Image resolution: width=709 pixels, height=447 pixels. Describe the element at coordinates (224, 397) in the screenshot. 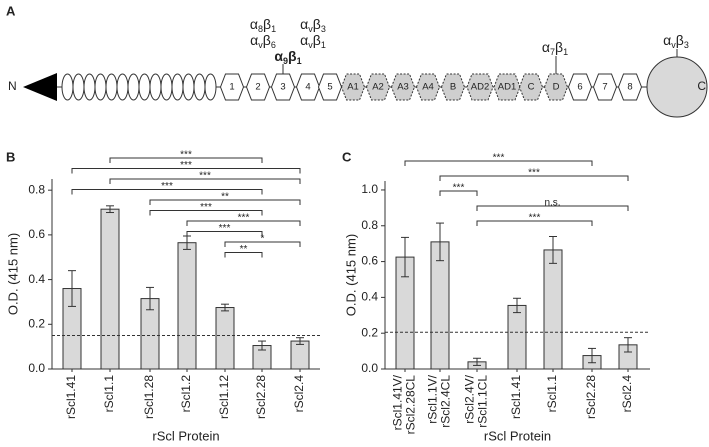

I see `x-tick-label-line: rScl1.12` at that location.